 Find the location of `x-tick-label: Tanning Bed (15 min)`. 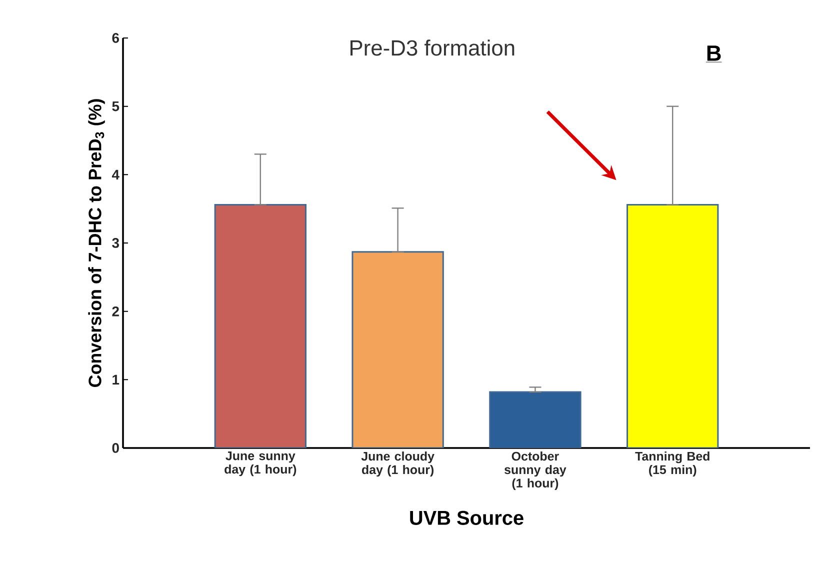

x-tick-label: Tanning Bed (15 min) is located at coordinates (672, 464).